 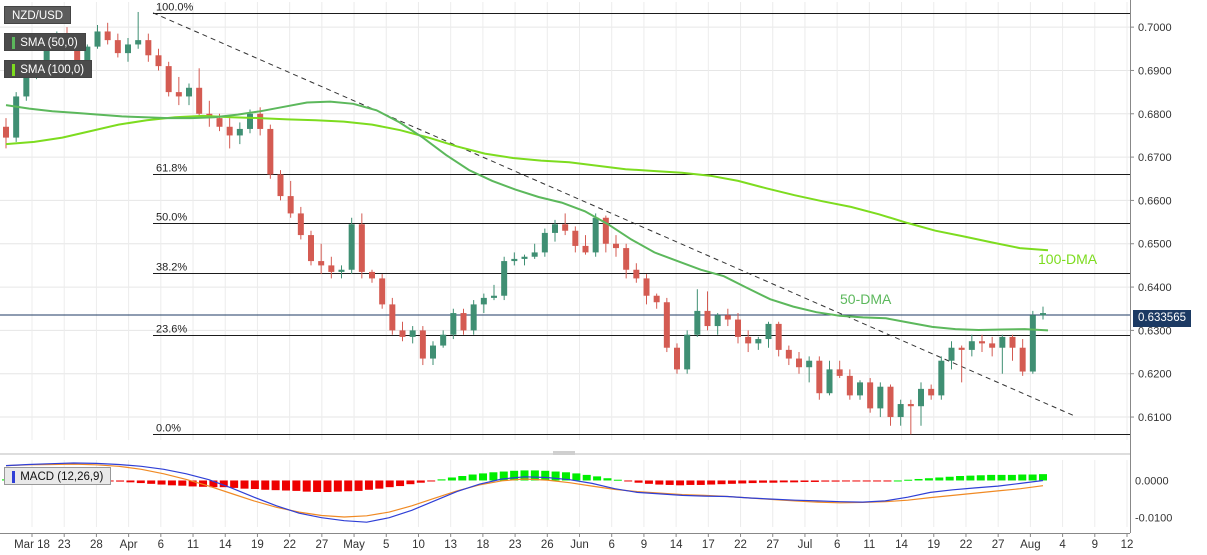 I want to click on sma50-label: SMA (50,0), so click(x=49, y=43).